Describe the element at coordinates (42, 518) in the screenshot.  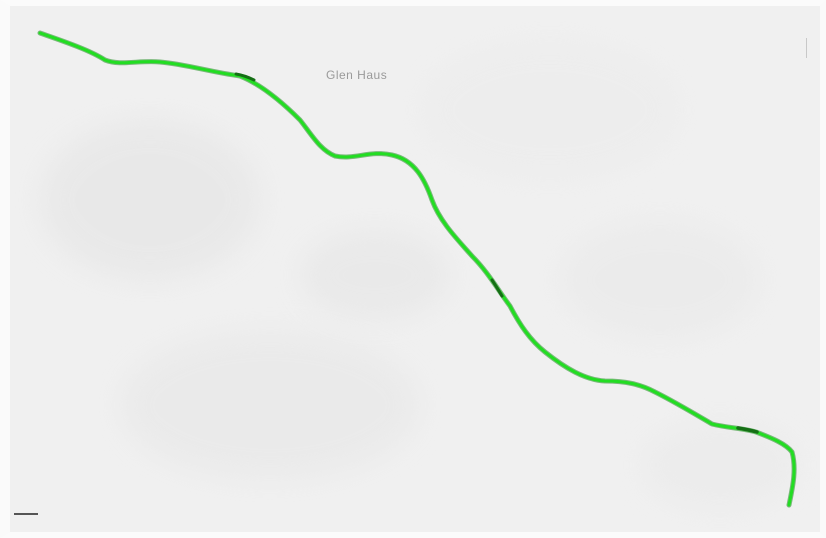
I see `scale-bar` at that location.